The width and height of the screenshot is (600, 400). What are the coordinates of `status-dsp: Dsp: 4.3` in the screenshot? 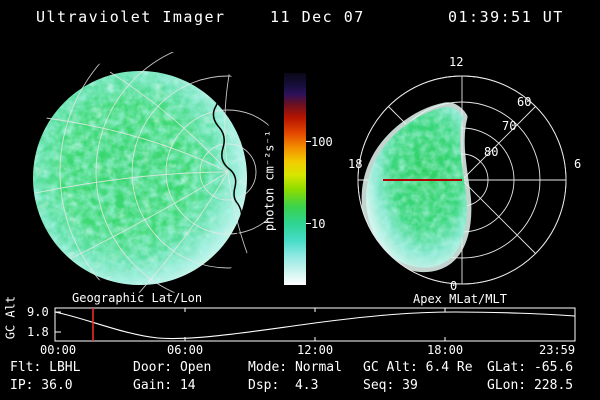 It's located at (283, 385).